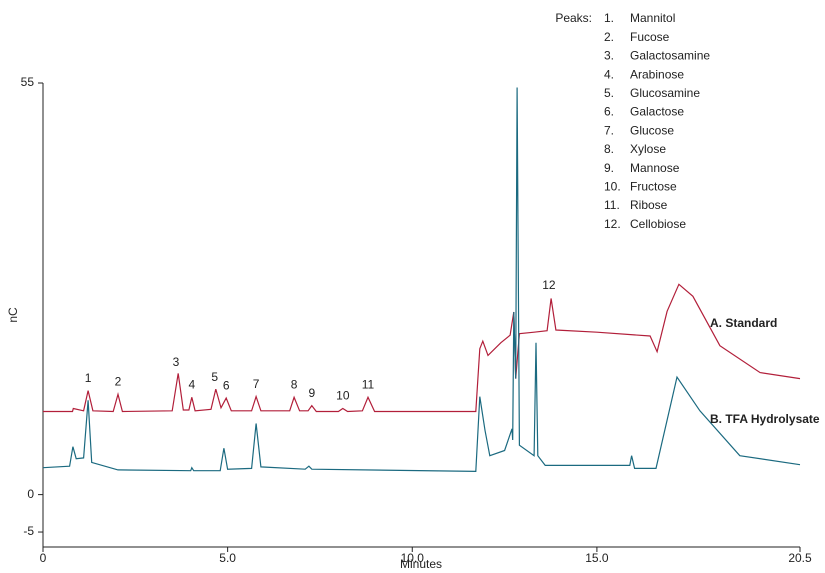  I want to click on peak-label: 3, so click(176, 362).